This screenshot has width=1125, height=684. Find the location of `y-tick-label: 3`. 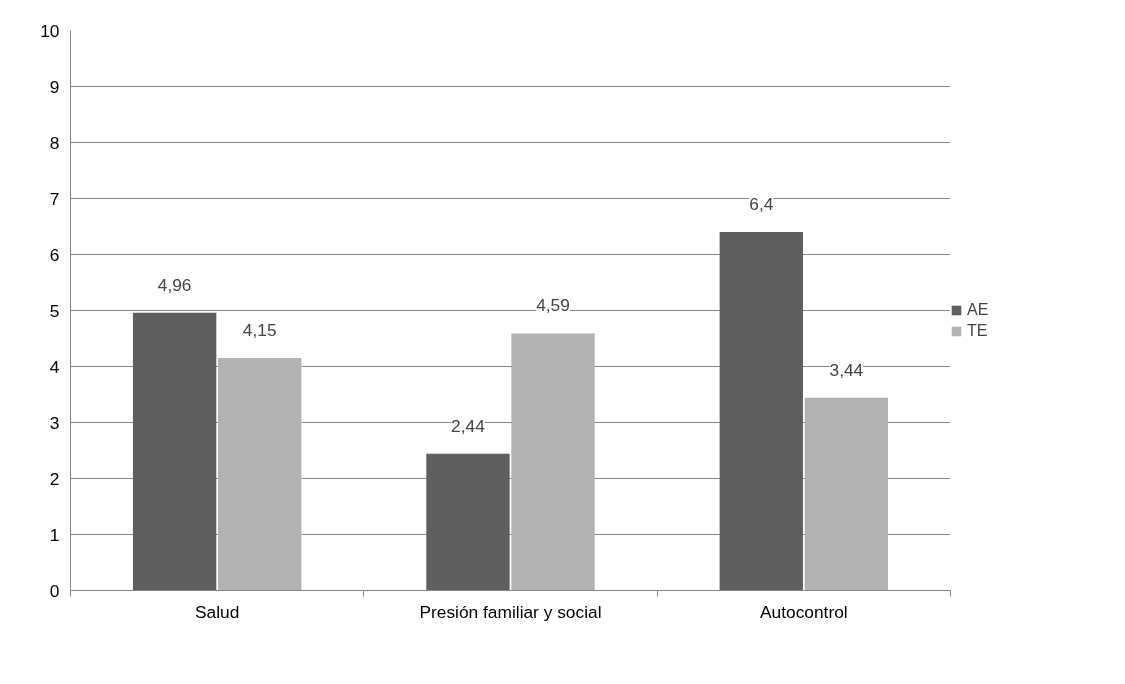

y-tick-label: 3 is located at coordinates (54, 422).